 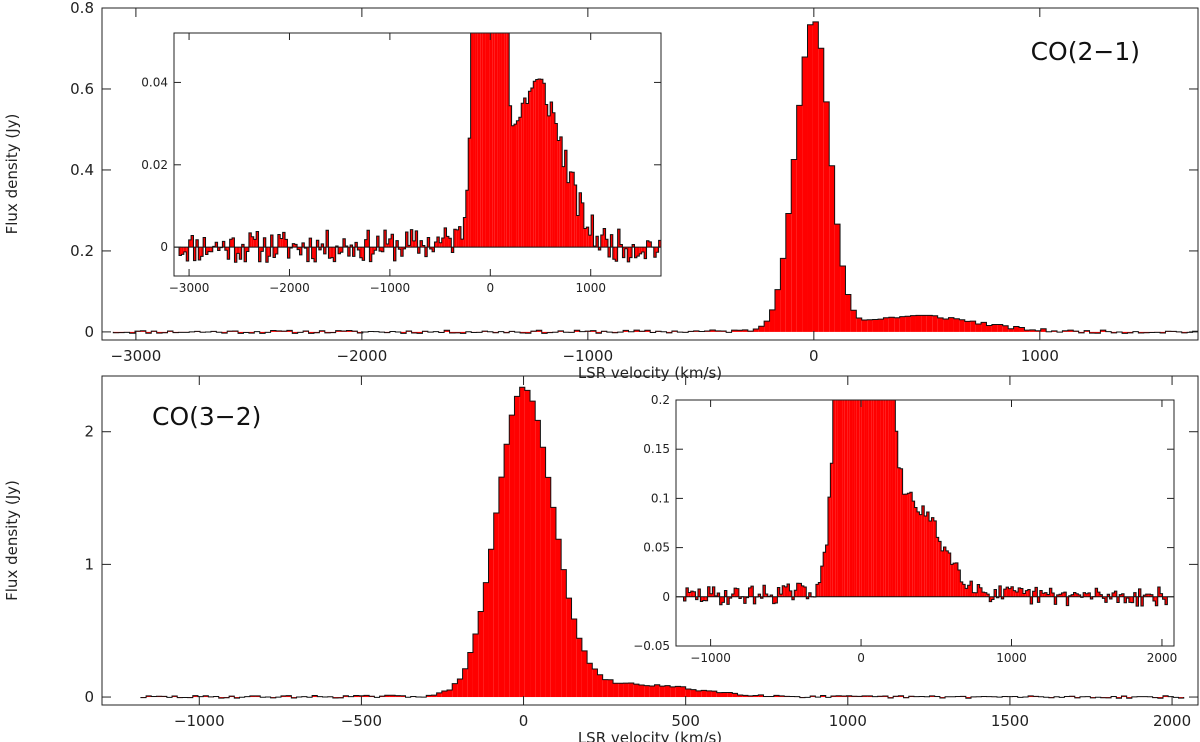 What do you see at coordinates (82, 89) in the screenshot?
I see `y-tick-label: 0.6` at bounding box center [82, 89].